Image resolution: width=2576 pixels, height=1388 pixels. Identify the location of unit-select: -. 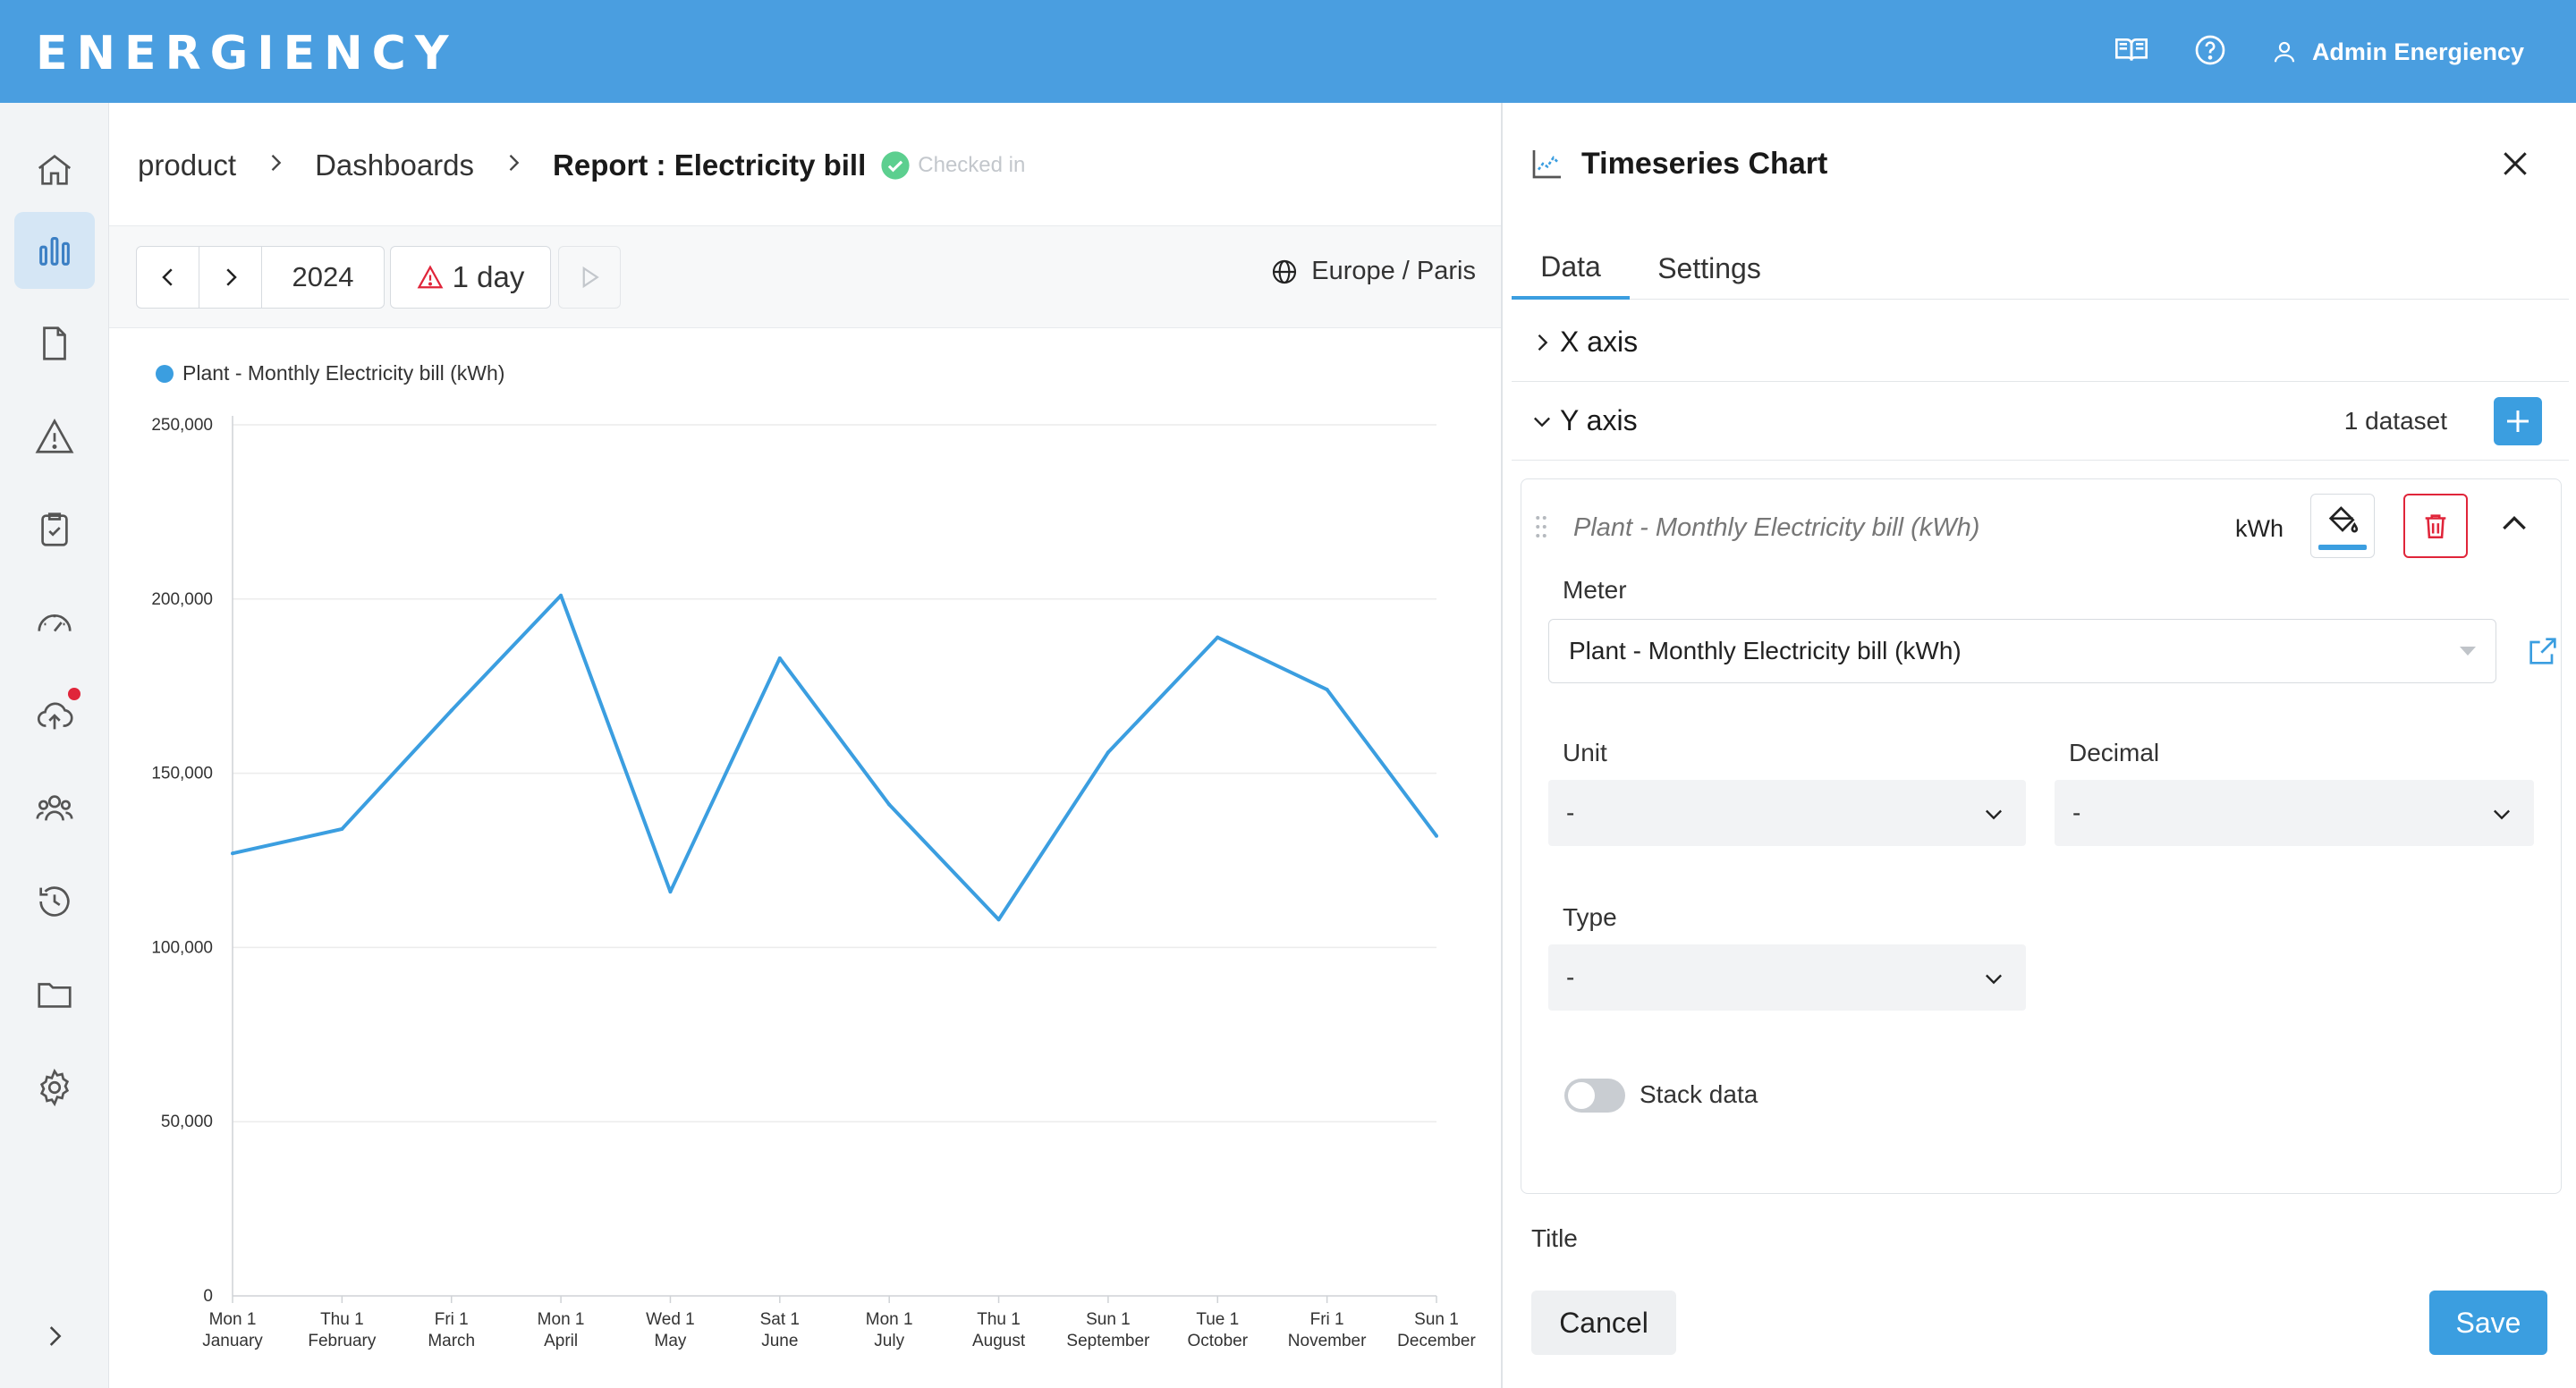
(1787, 813).